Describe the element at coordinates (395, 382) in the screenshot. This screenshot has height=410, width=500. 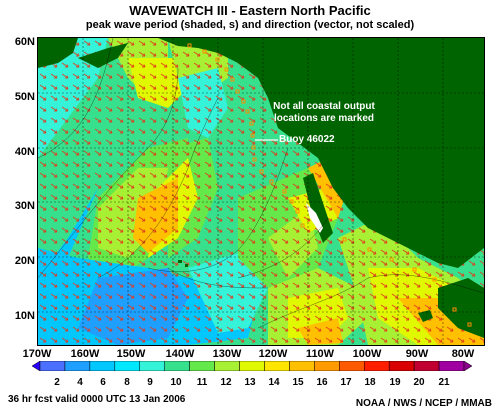
I see `scale-label: 19` at that location.